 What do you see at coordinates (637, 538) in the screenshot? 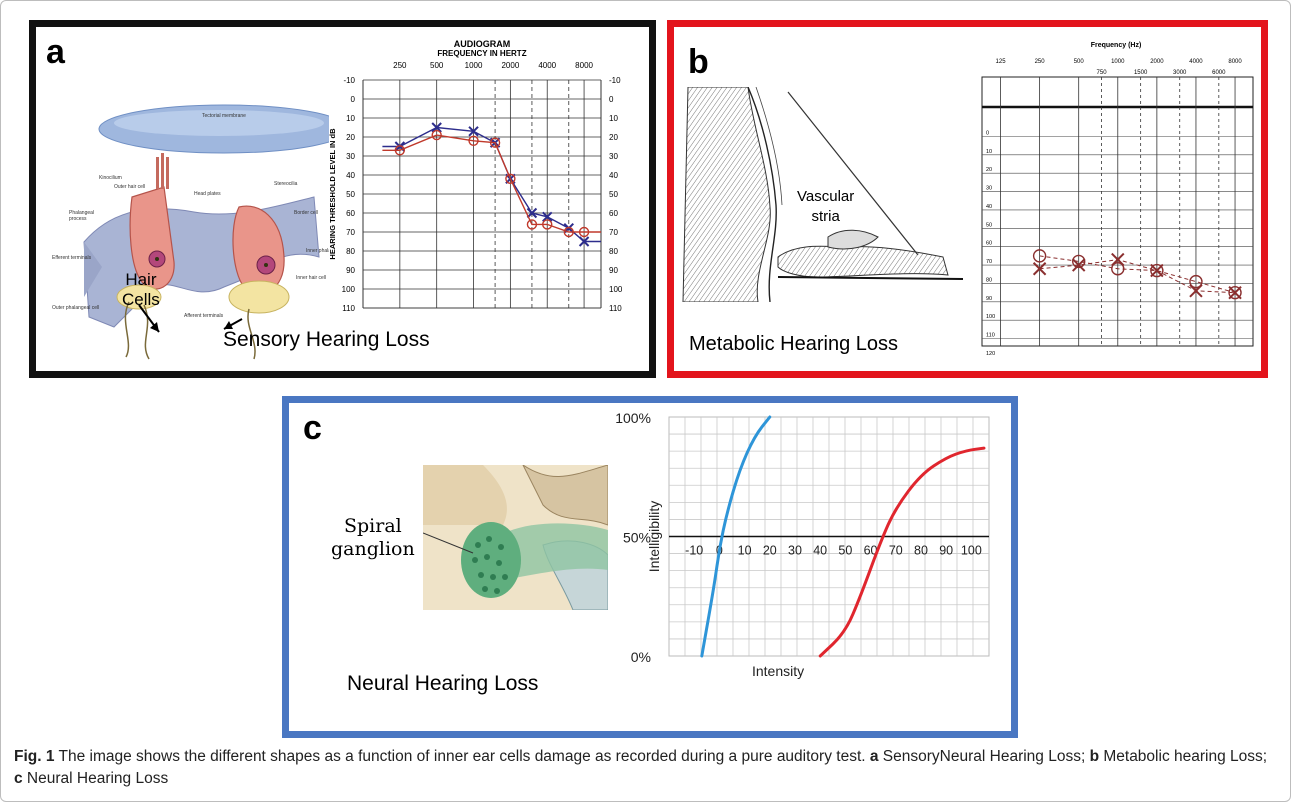
I see `intelligibility-ytick: 50%` at bounding box center [637, 538].